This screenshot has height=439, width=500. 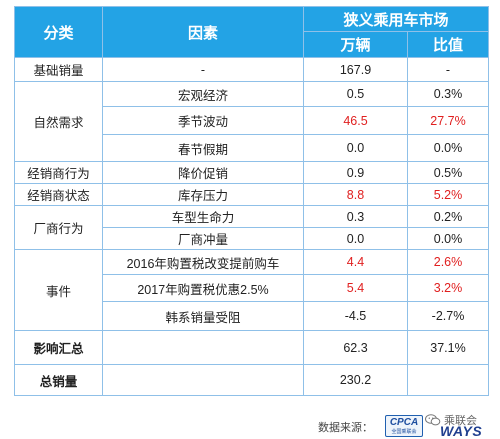 What do you see at coordinates (404, 432) in the screenshot?
I see `cpca-logo-subtext: 全国乘联会` at bounding box center [404, 432].